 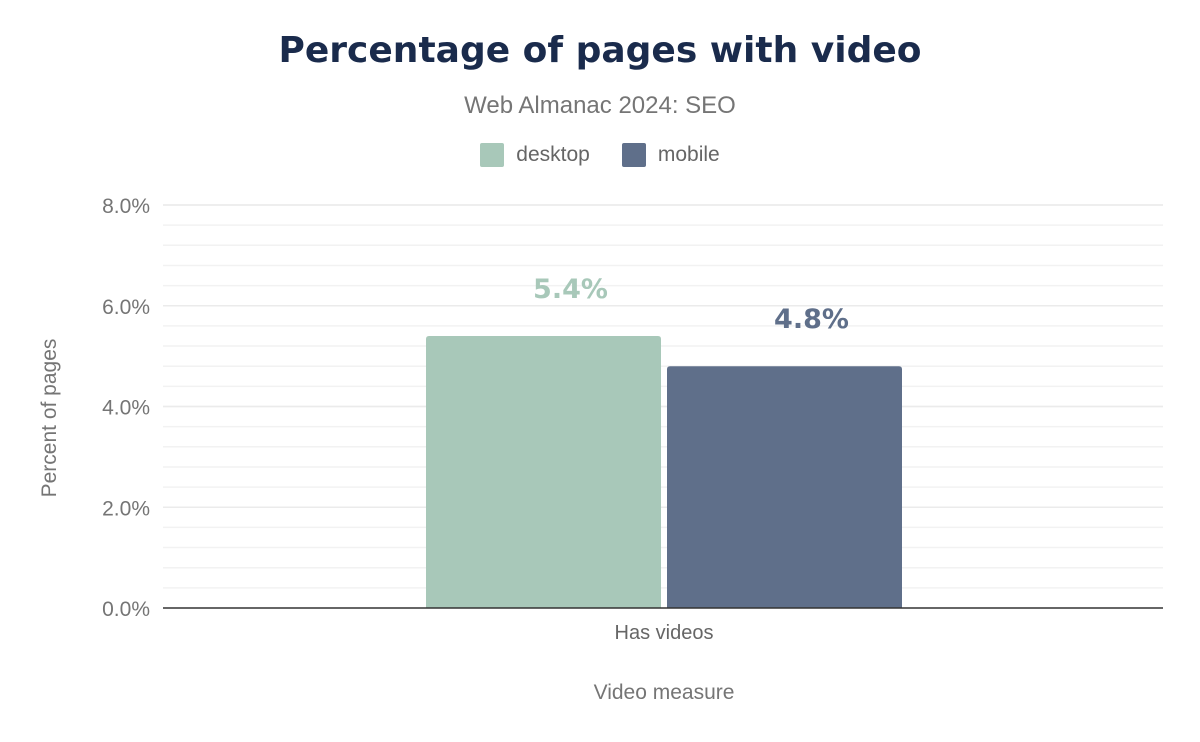 I want to click on legend: desktop mobile, so click(x=600, y=155).